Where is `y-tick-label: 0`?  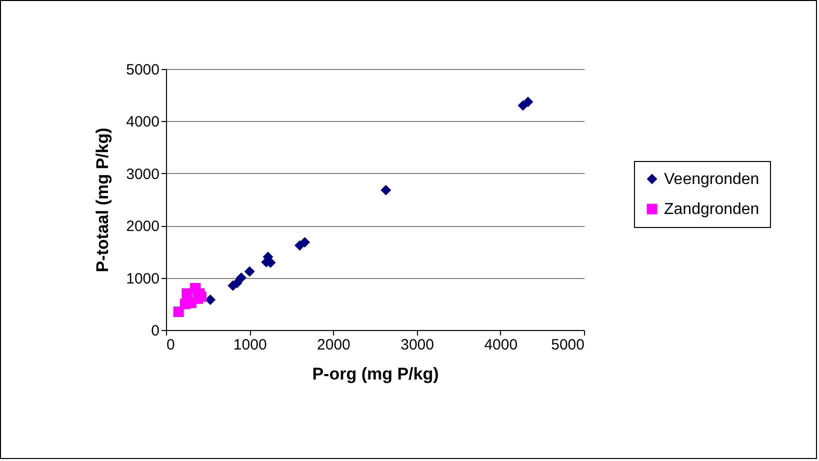 y-tick-label: 0 is located at coordinates (155, 331).